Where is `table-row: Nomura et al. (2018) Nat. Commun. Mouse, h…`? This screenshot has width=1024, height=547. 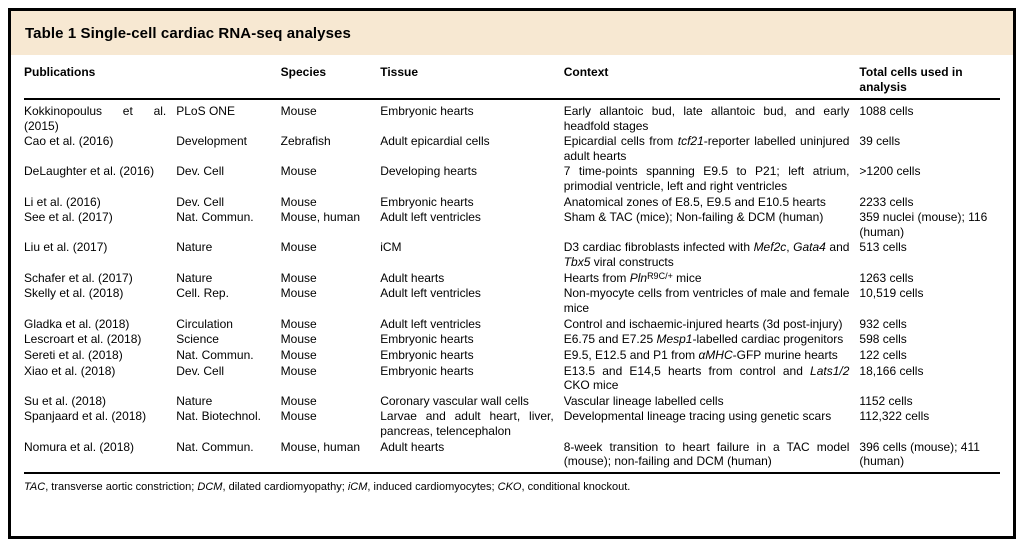 table-row: Nomura et al. (2018) Nat. Commun. Mouse, h… is located at coordinates (512, 454).